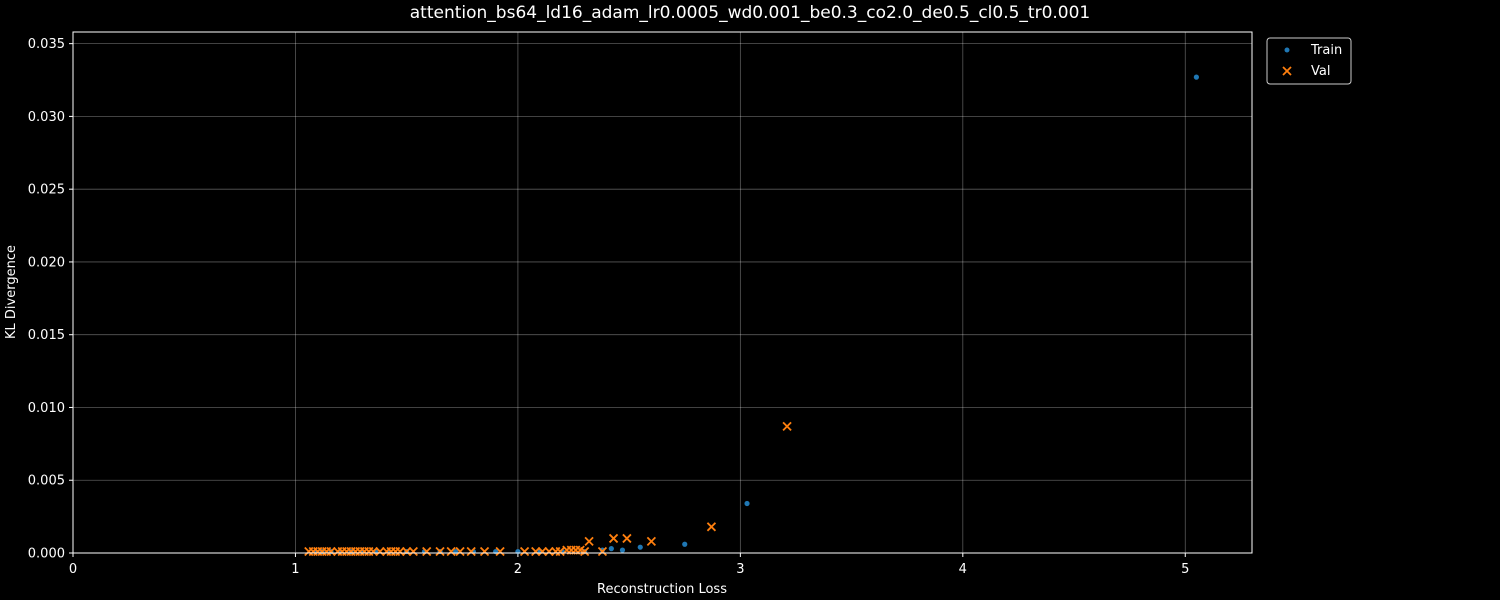  What do you see at coordinates (963, 569) in the screenshot?
I see `x-tick-label: 4` at bounding box center [963, 569].